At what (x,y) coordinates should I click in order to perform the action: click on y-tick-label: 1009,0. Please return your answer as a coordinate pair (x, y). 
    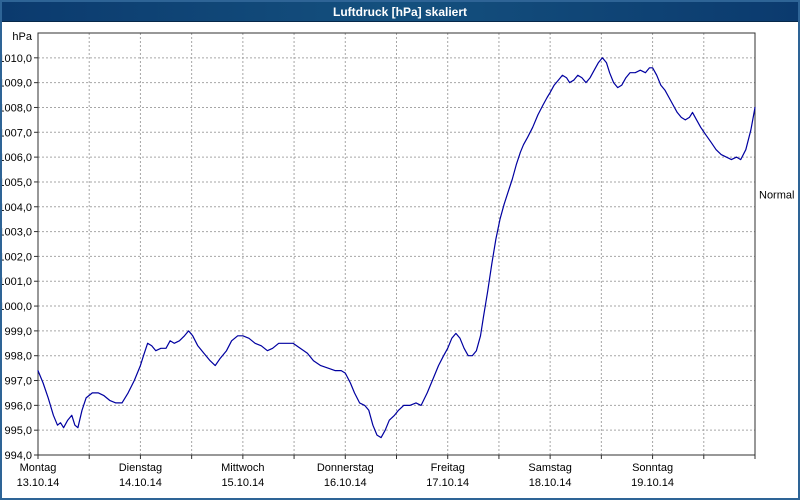
    Looking at the image, I should click on (17, 84).